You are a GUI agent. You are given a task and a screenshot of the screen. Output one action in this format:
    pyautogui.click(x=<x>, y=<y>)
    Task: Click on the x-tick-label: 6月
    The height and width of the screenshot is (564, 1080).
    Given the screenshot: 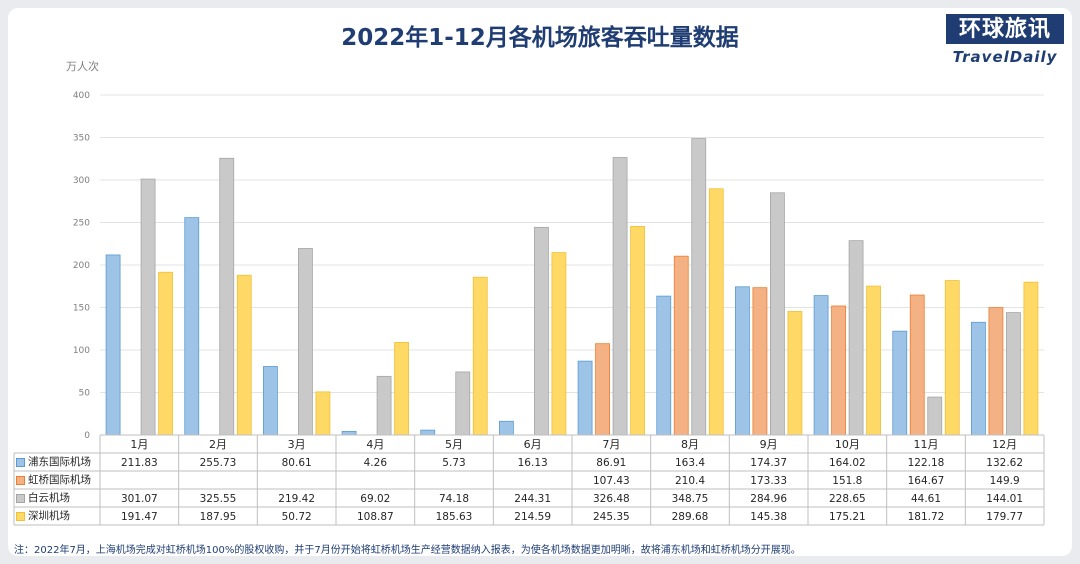 What is the action you would take?
    pyautogui.click(x=533, y=444)
    